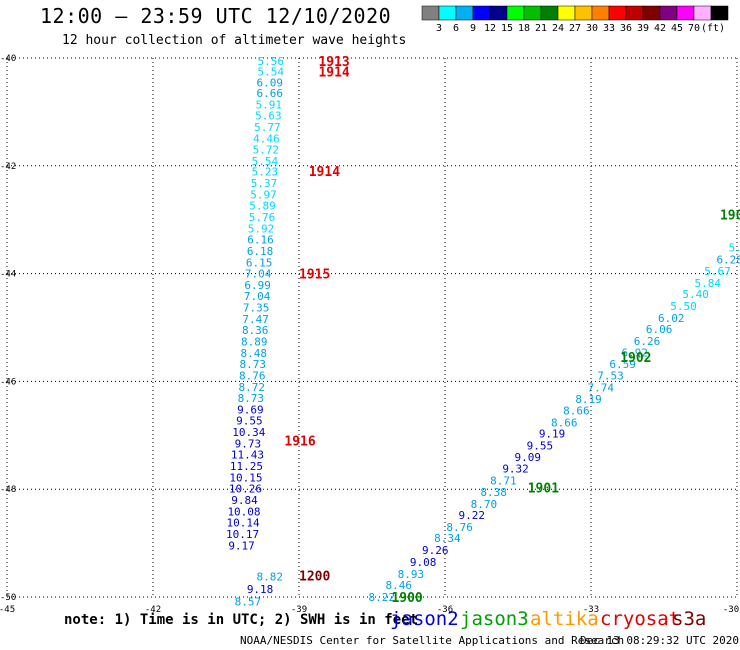 This screenshot has width=740, height=650. What do you see at coordinates (564, 619) in the screenshot?
I see `satellite-altika: altika` at bounding box center [564, 619].